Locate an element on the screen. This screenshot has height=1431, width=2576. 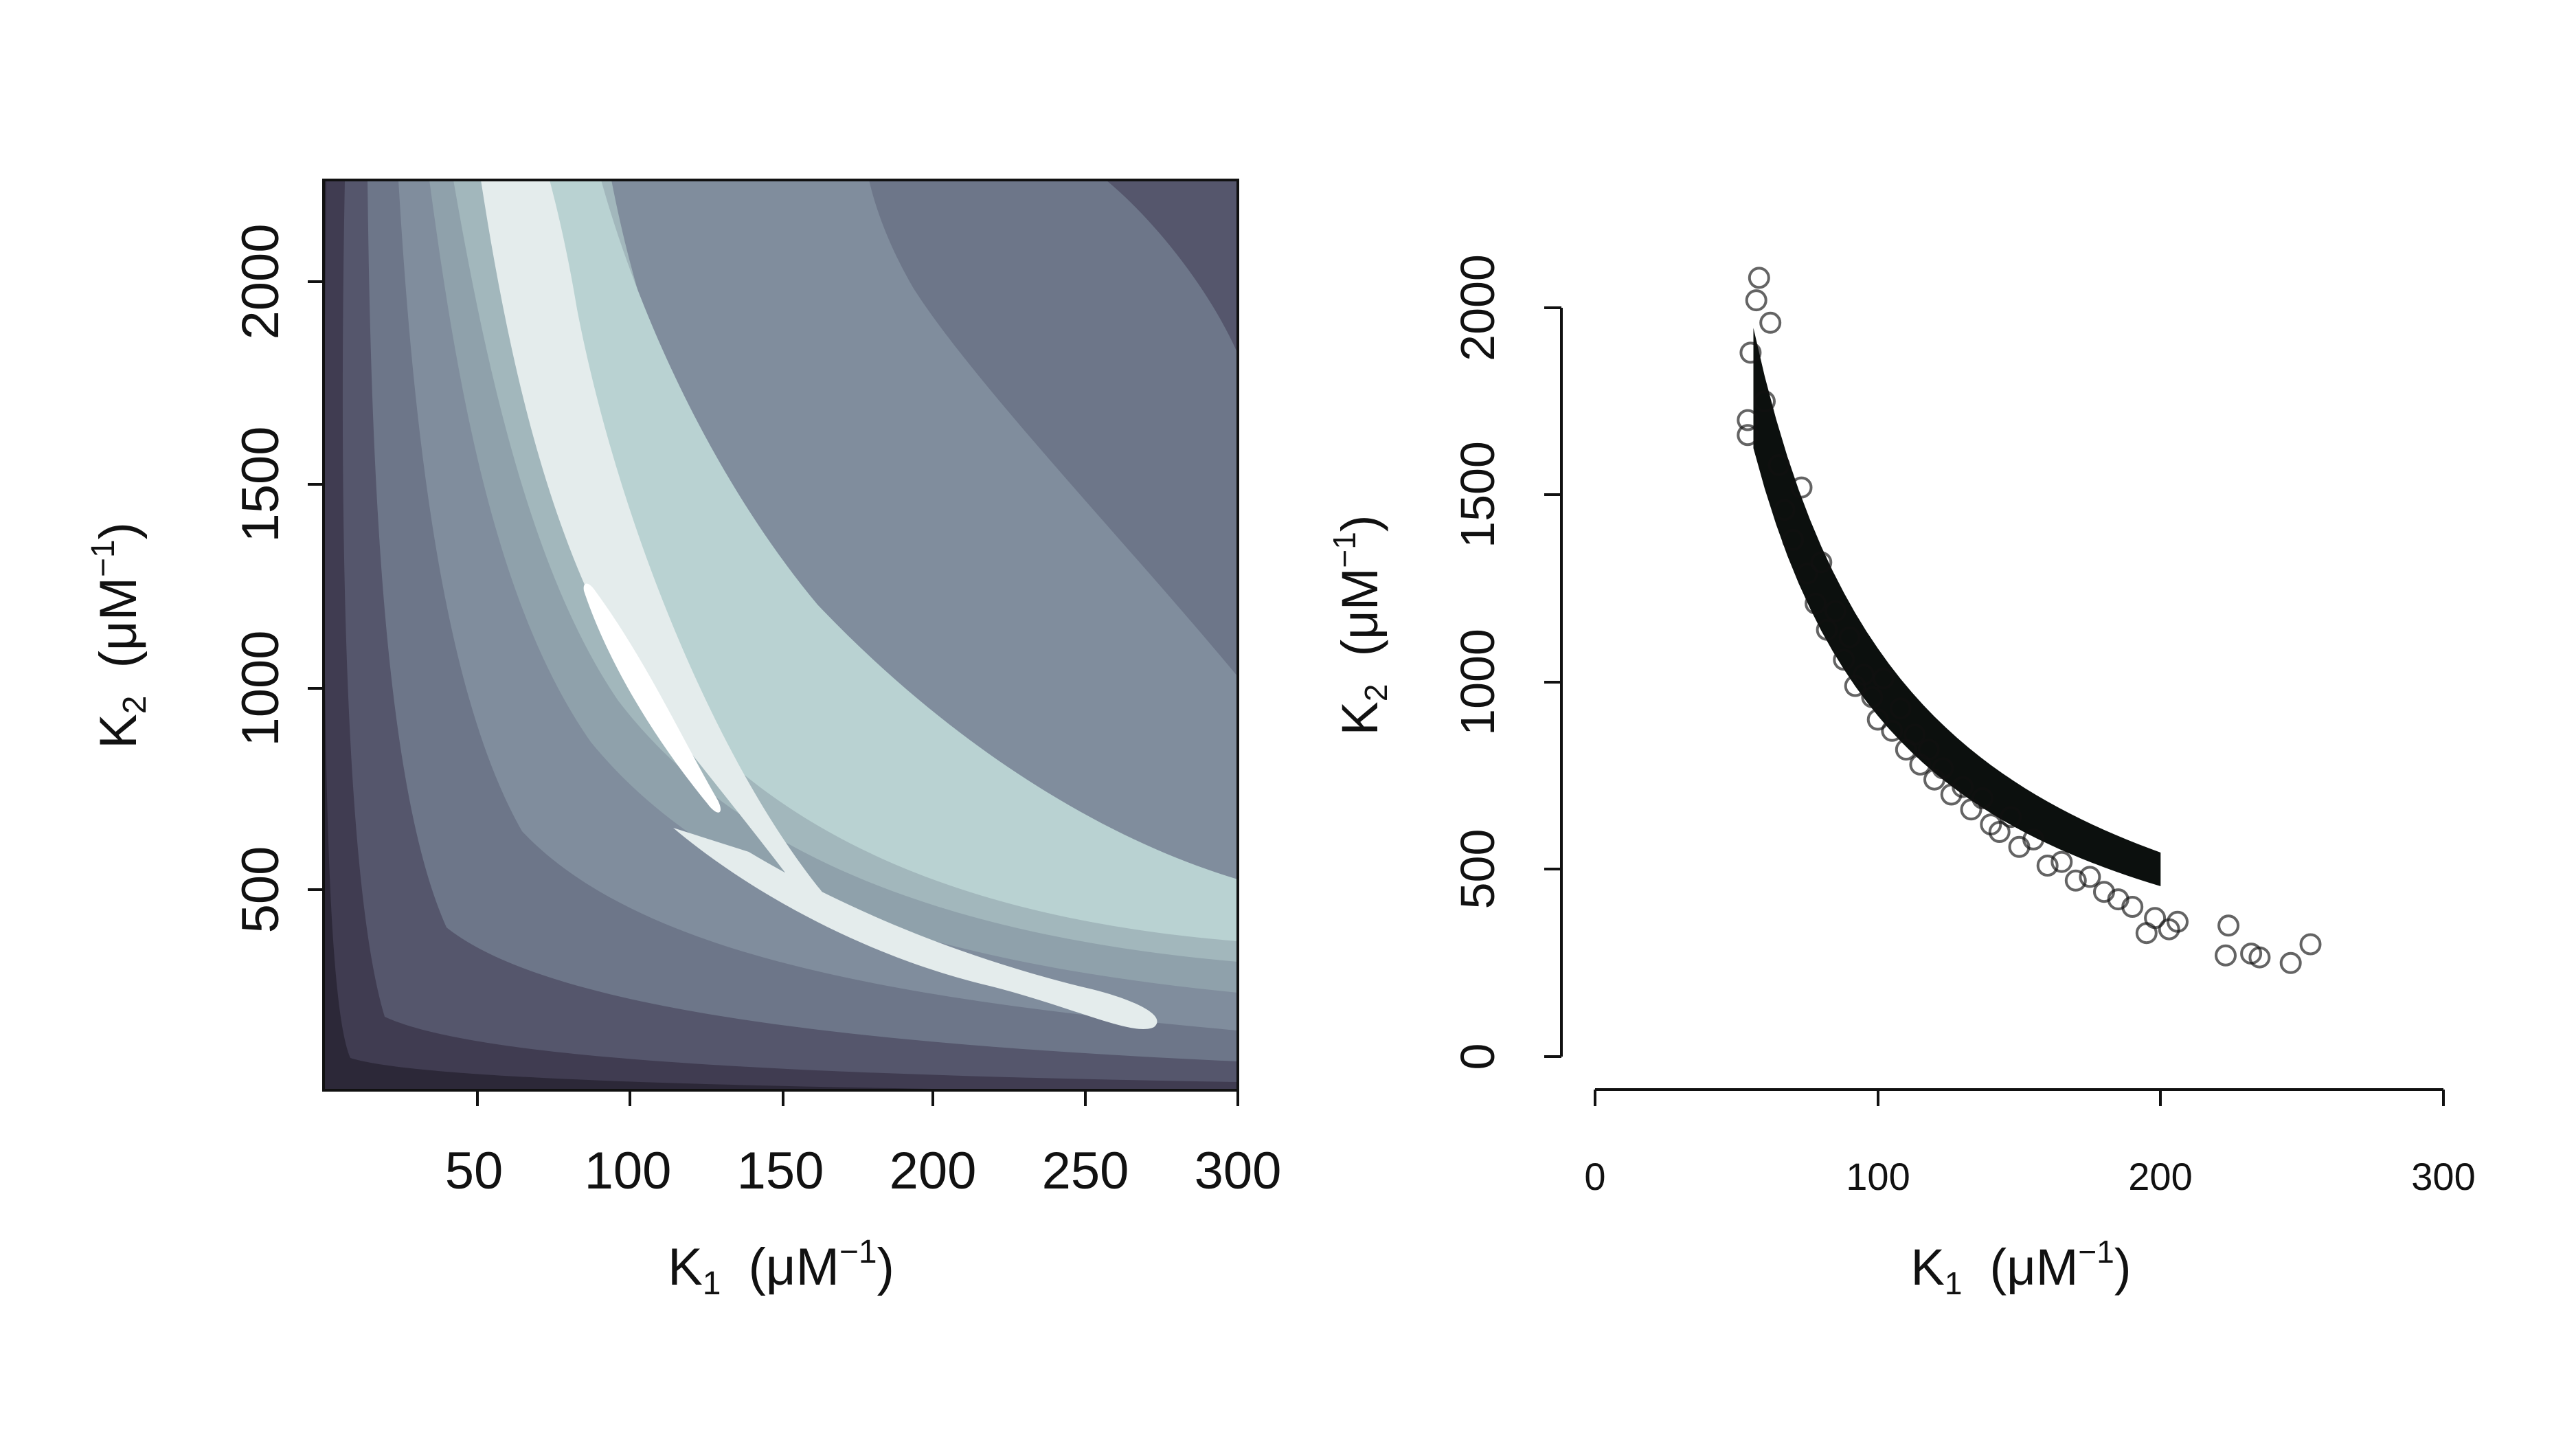
x-tick-label-3: 200 is located at coordinates (933, 1171).